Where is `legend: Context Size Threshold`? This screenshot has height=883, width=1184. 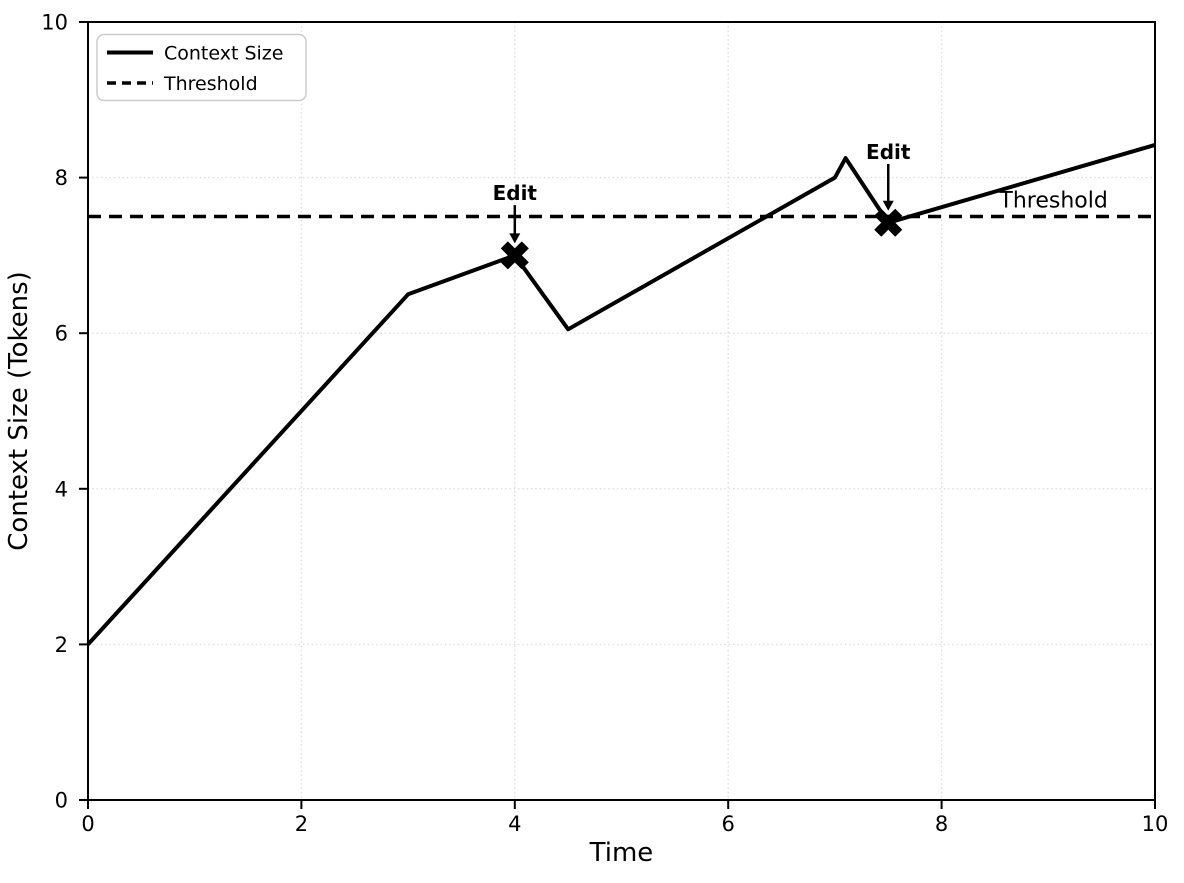
legend: Context Size Threshold is located at coordinates (201, 67).